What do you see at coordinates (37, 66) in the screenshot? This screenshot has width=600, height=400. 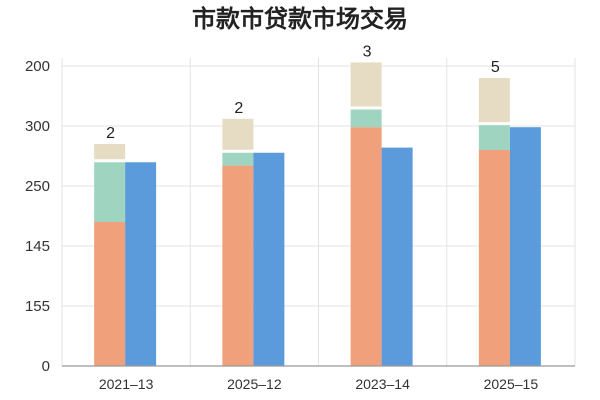 I see `y-tick-label: 200` at bounding box center [37, 66].